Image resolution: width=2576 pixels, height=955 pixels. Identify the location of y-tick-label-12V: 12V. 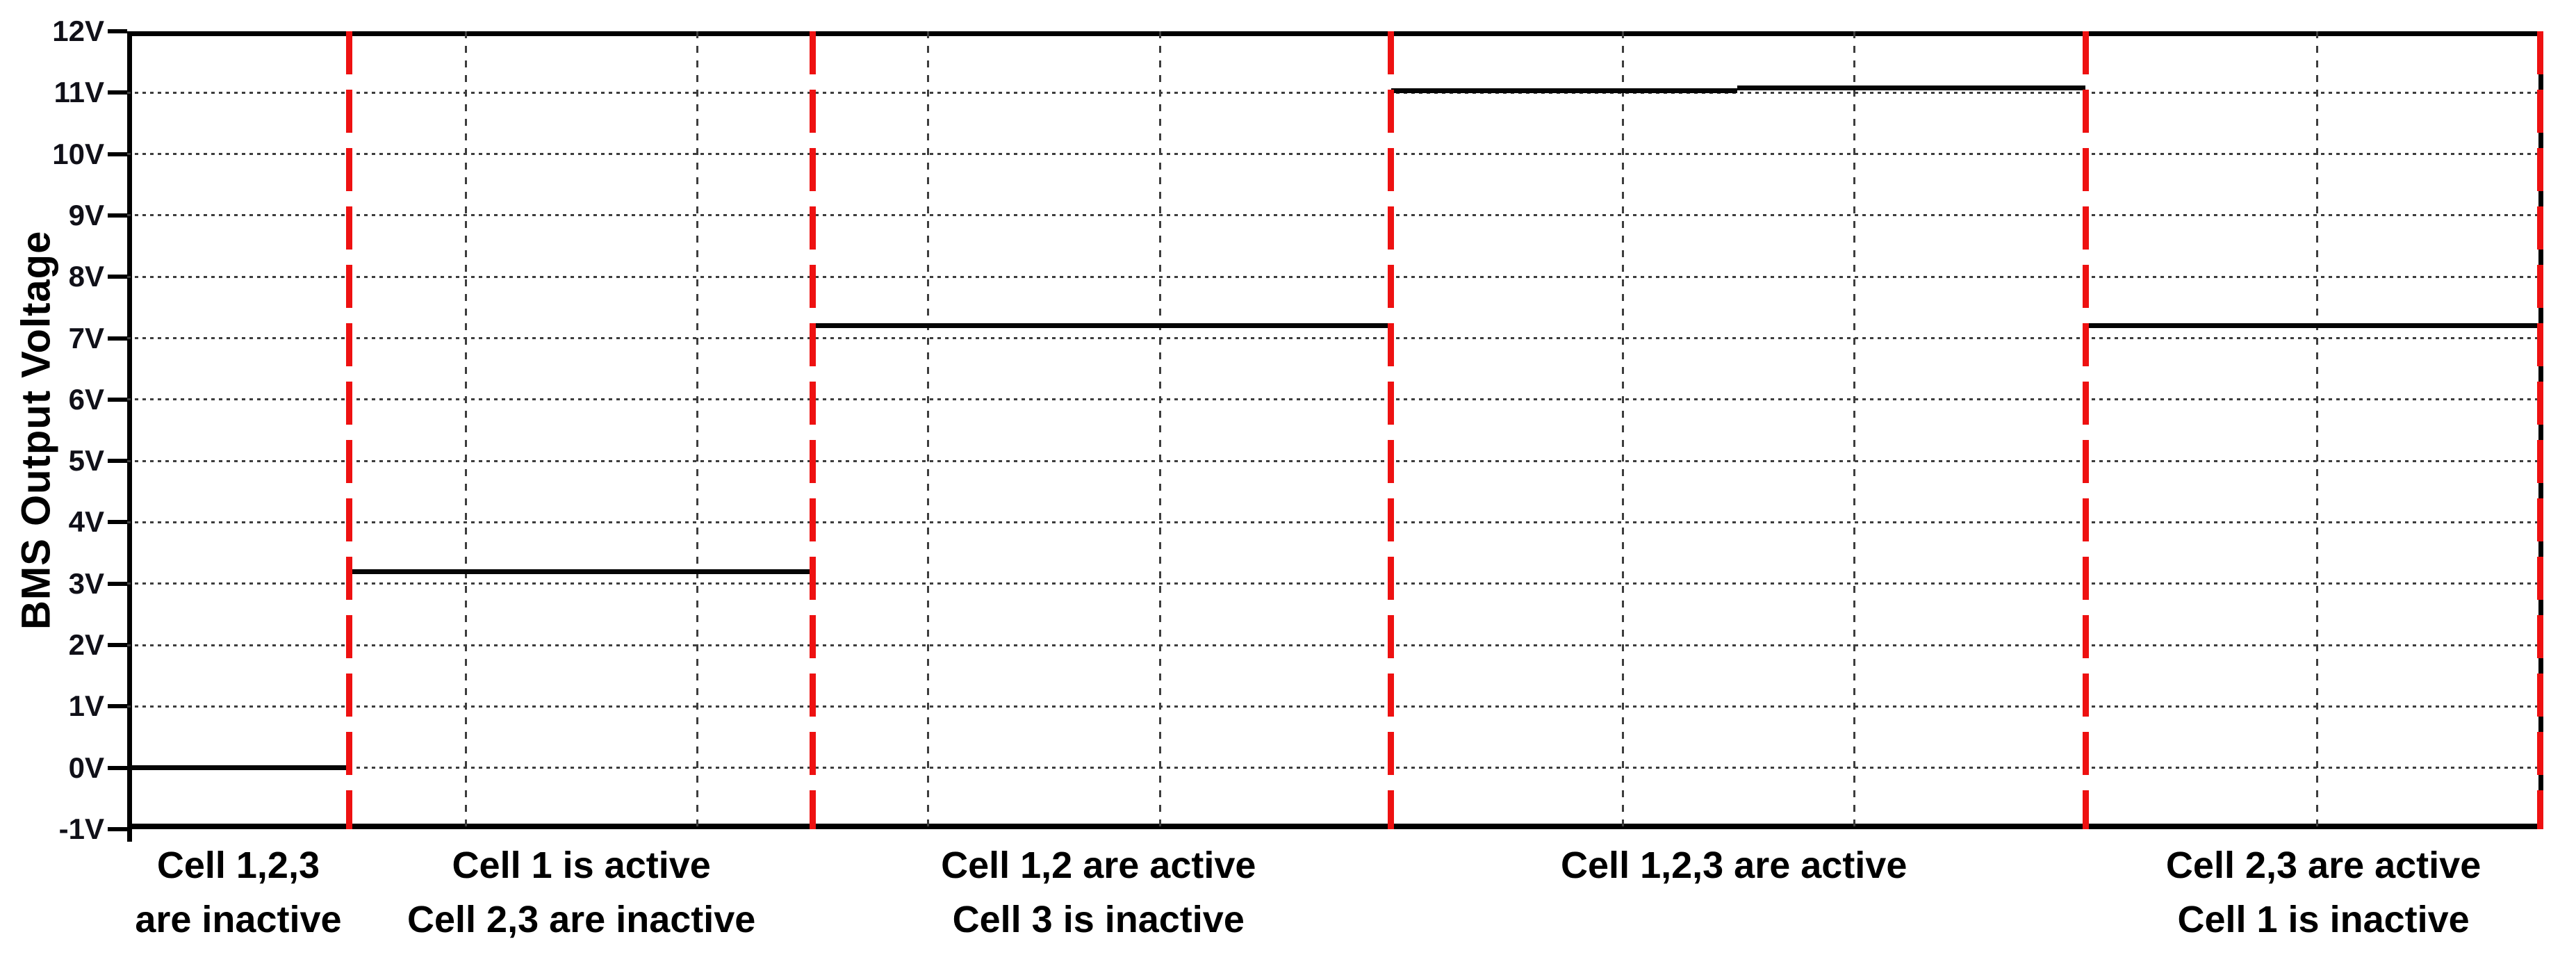
(78, 31).